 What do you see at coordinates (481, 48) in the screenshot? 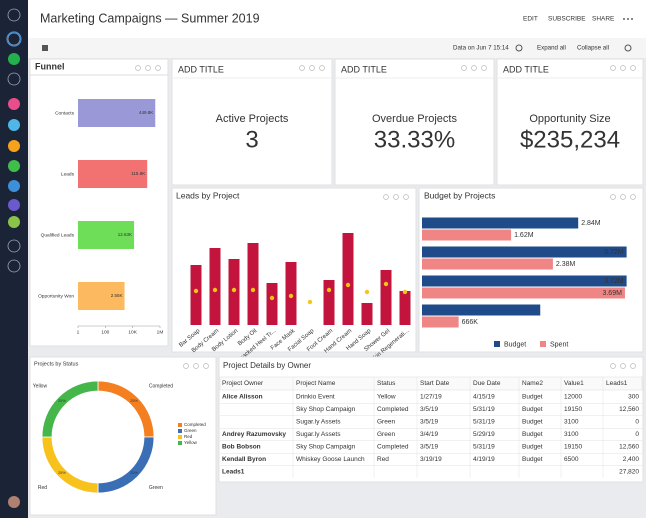
I see `data-time: Data on Jun 7 15:14` at bounding box center [481, 48].